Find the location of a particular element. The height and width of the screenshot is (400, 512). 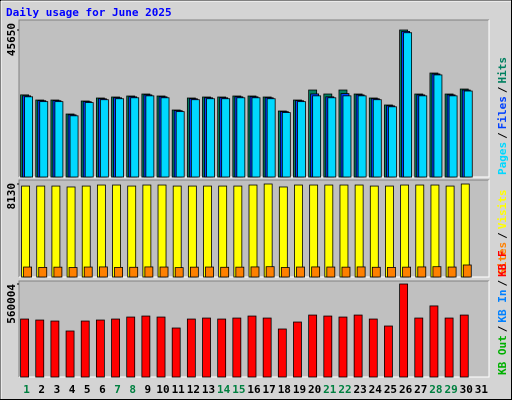

legend: Pages / Files / Hits is located at coordinates (502, 116).